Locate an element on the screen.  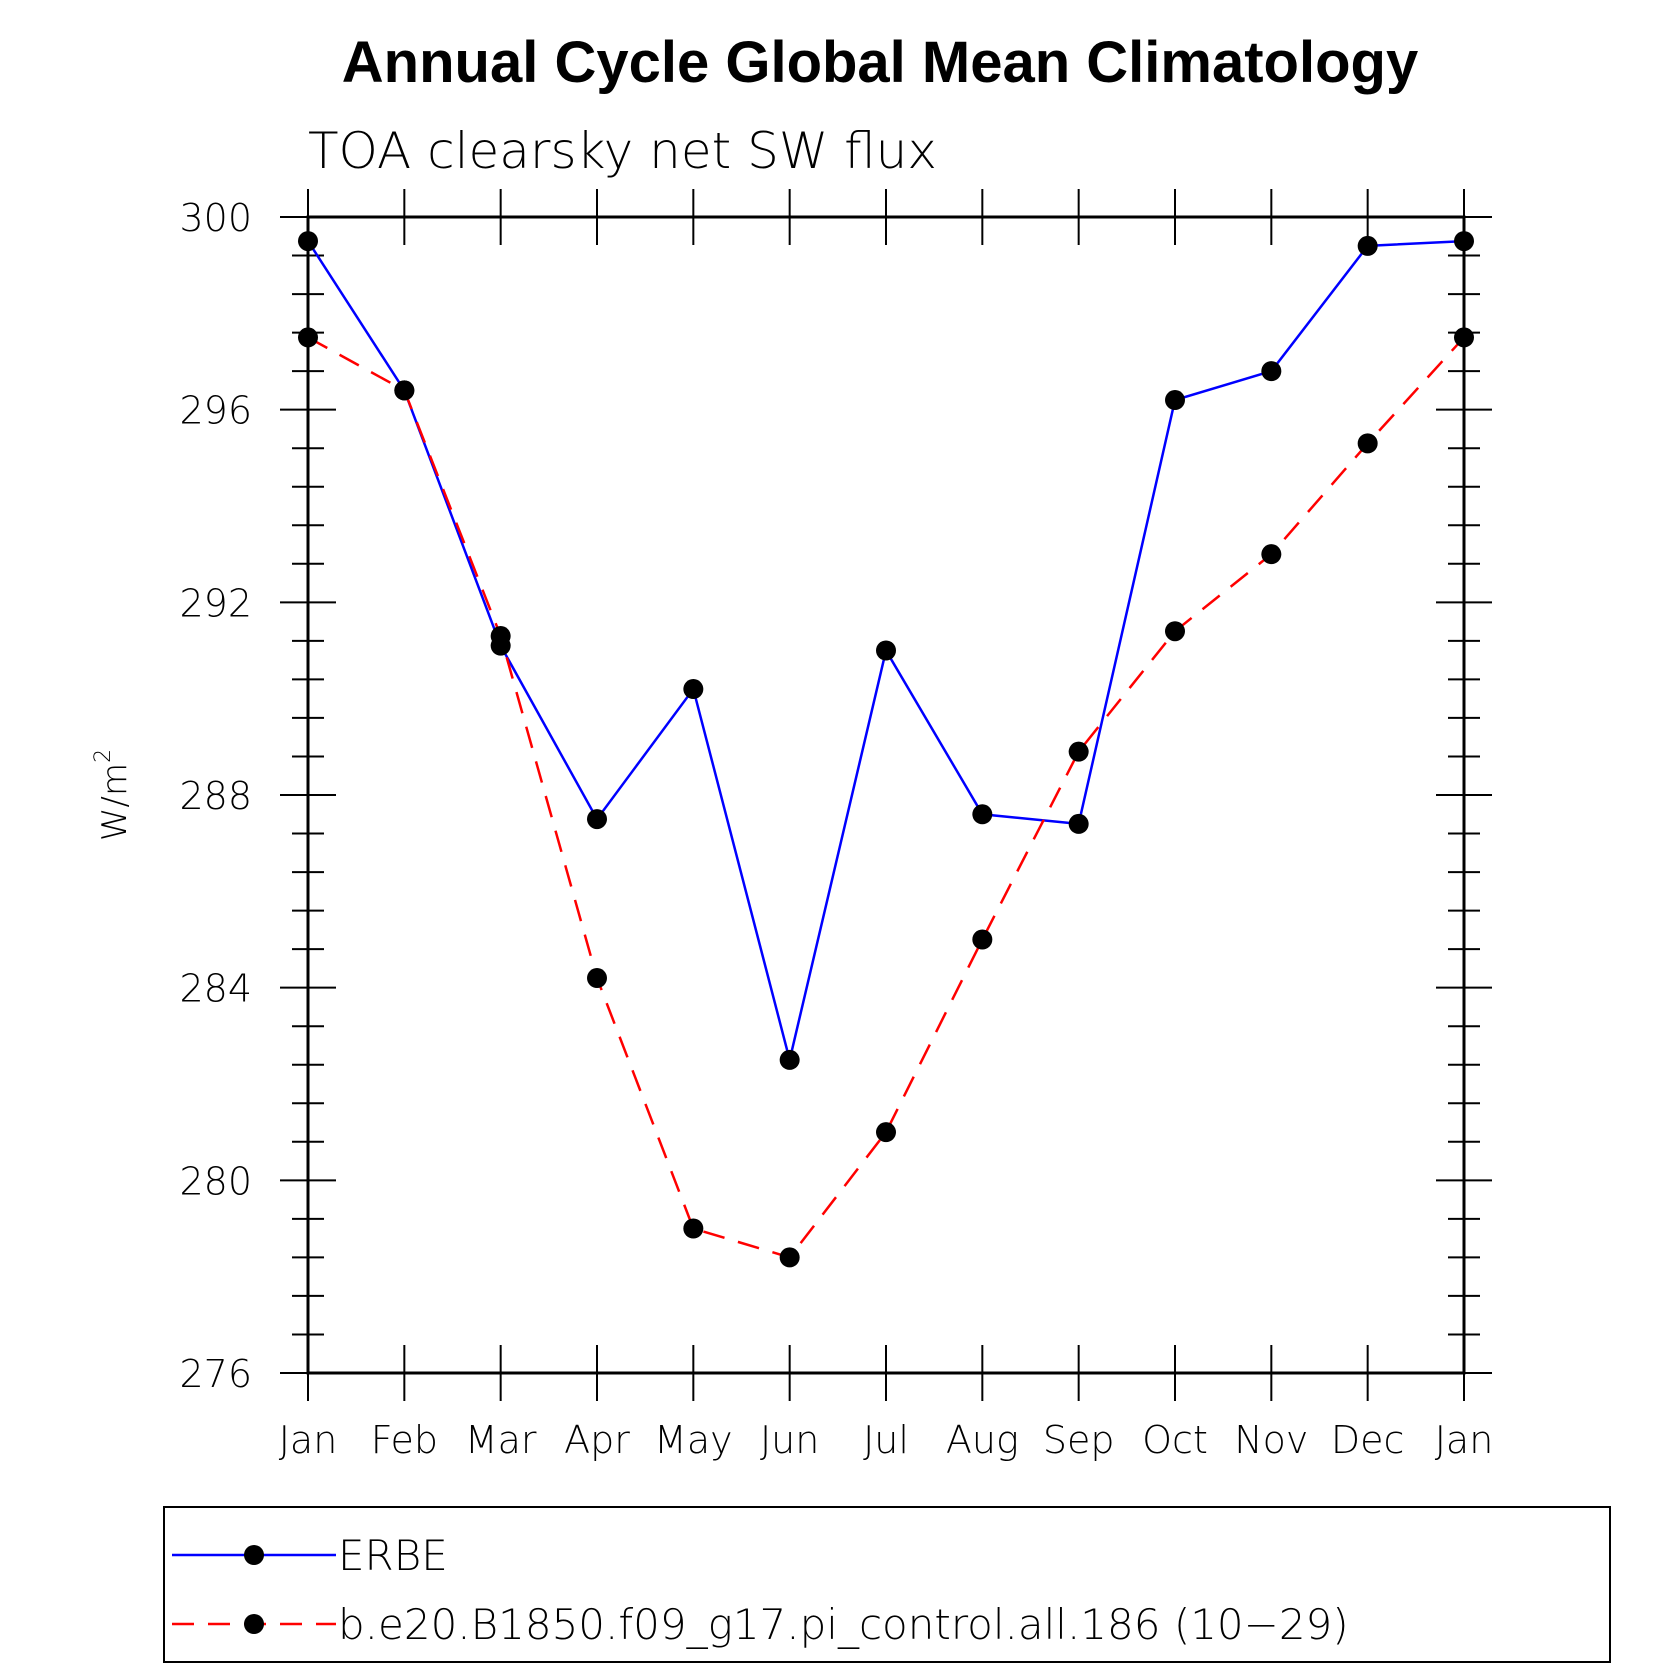
y-tick-label: 292 is located at coordinates (215, 603).